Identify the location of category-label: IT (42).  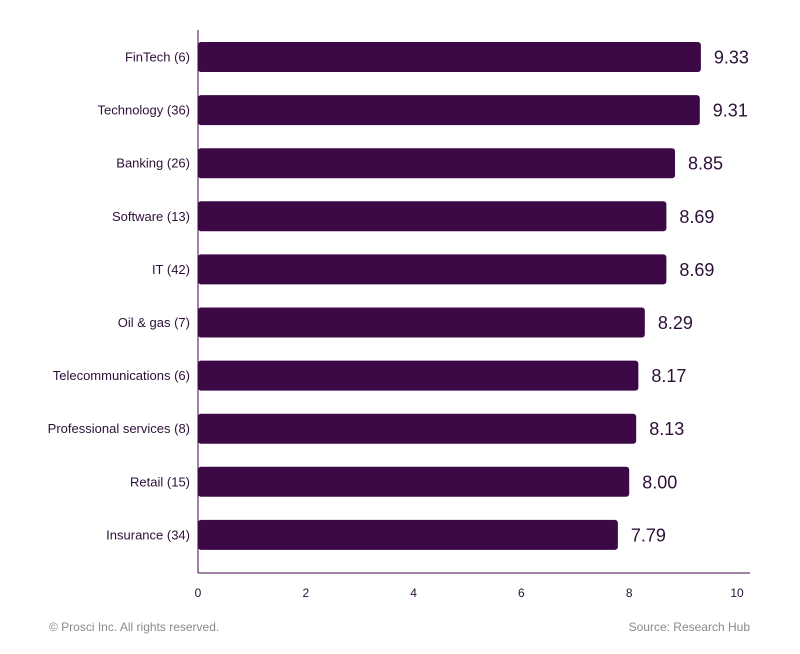
(171, 269).